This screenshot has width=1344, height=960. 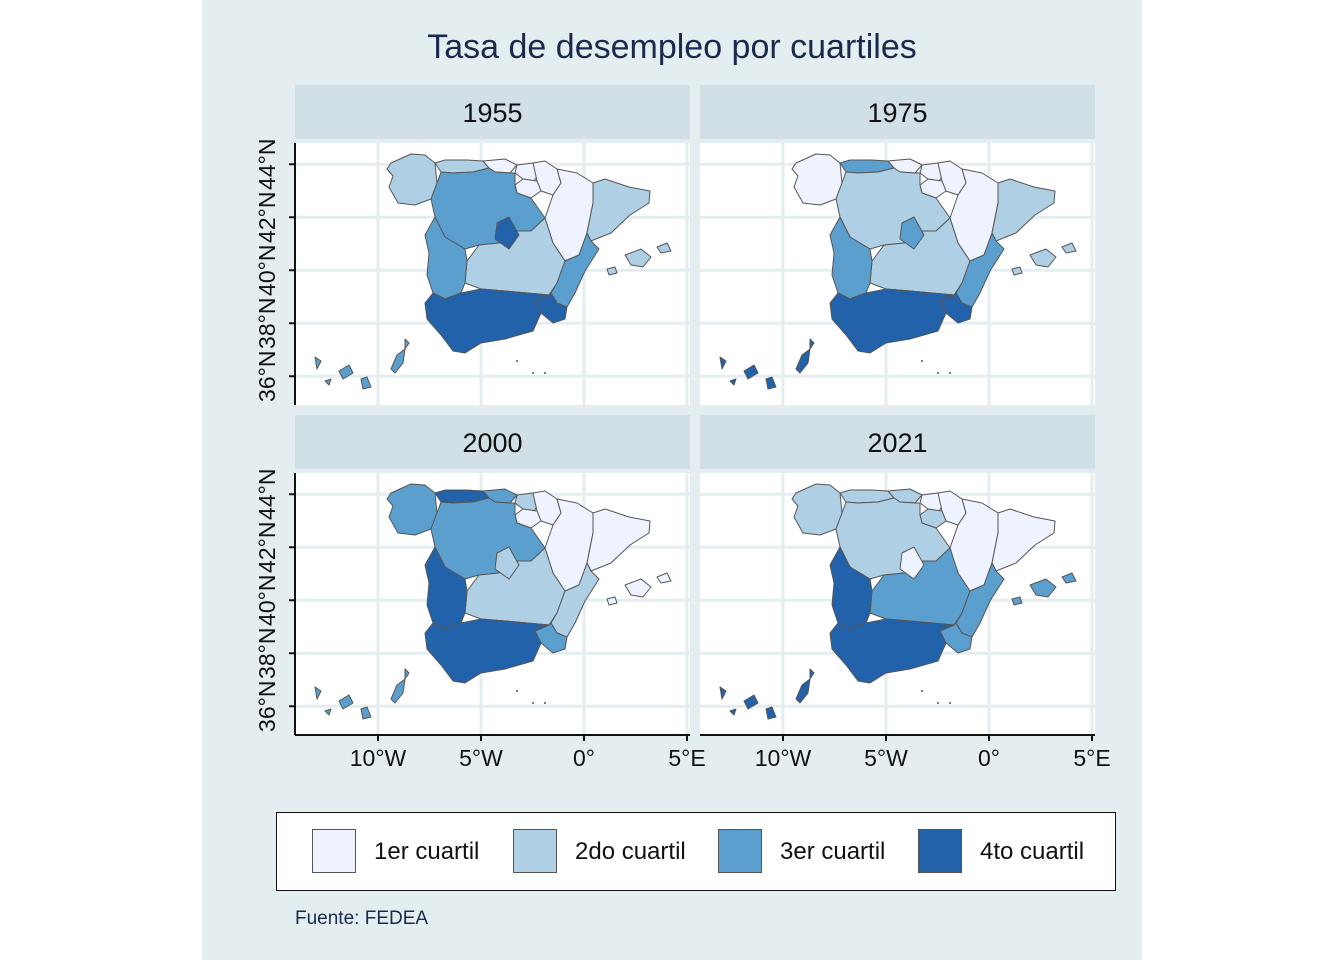 What do you see at coordinates (630, 851) in the screenshot?
I see `legend-label-q2: 2do cuartil` at bounding box center [630, 851].